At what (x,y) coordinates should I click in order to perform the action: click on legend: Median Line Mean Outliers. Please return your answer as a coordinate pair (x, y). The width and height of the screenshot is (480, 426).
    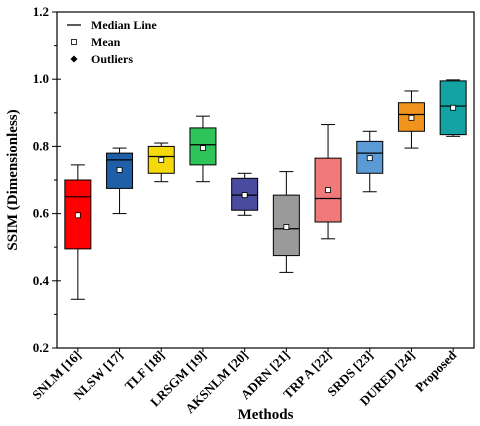
    Looking at the image, I should click on (112, 42).